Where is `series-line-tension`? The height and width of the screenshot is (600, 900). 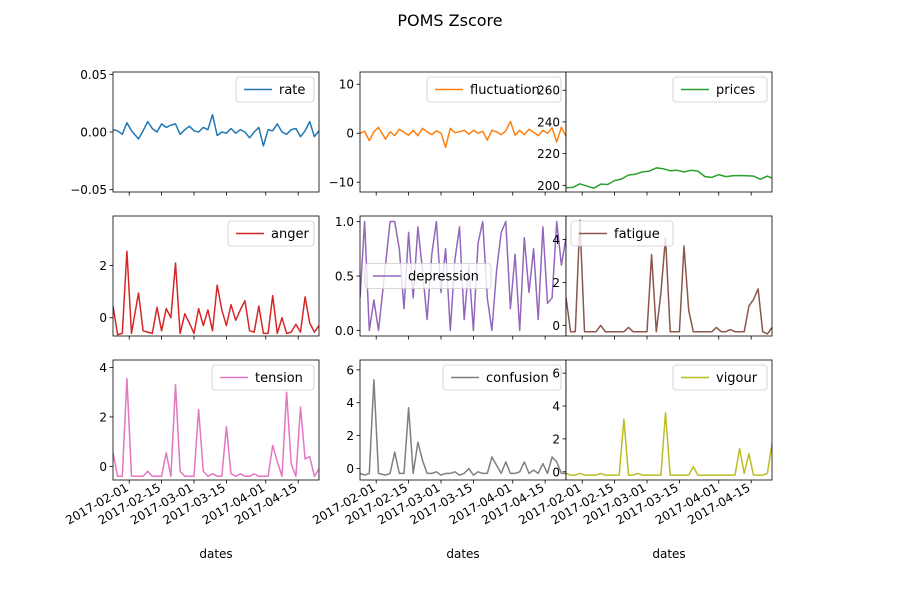
series-line-tension is located at coordinates (216, 427).